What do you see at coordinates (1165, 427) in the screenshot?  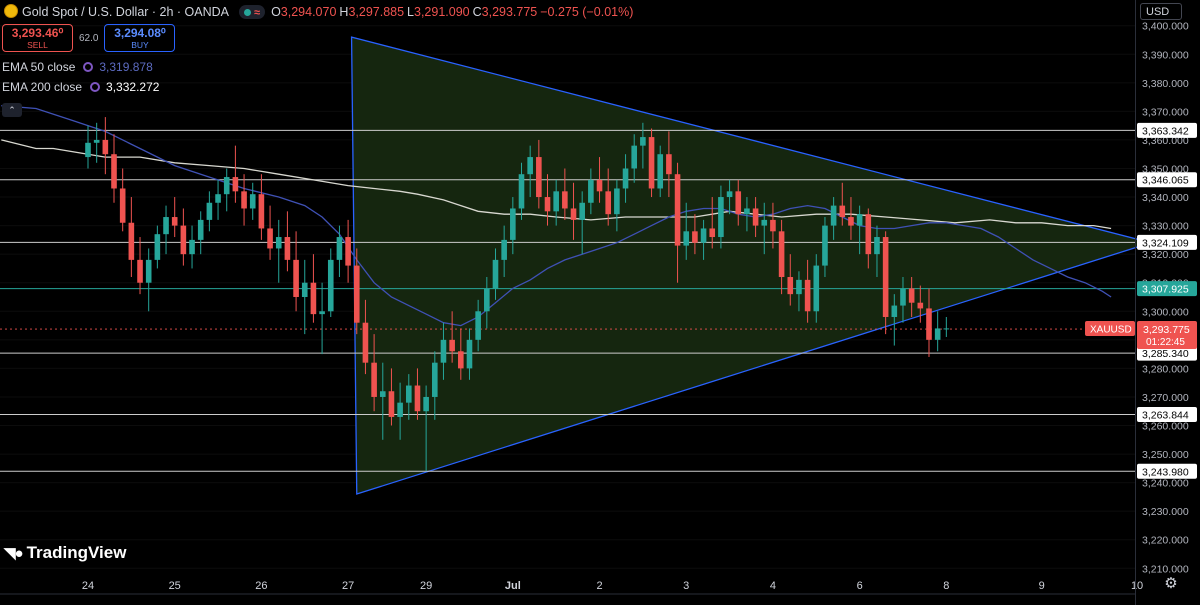 I see `price-axis-tick-label: 3,260.000` at bounding box center [1165, 427].